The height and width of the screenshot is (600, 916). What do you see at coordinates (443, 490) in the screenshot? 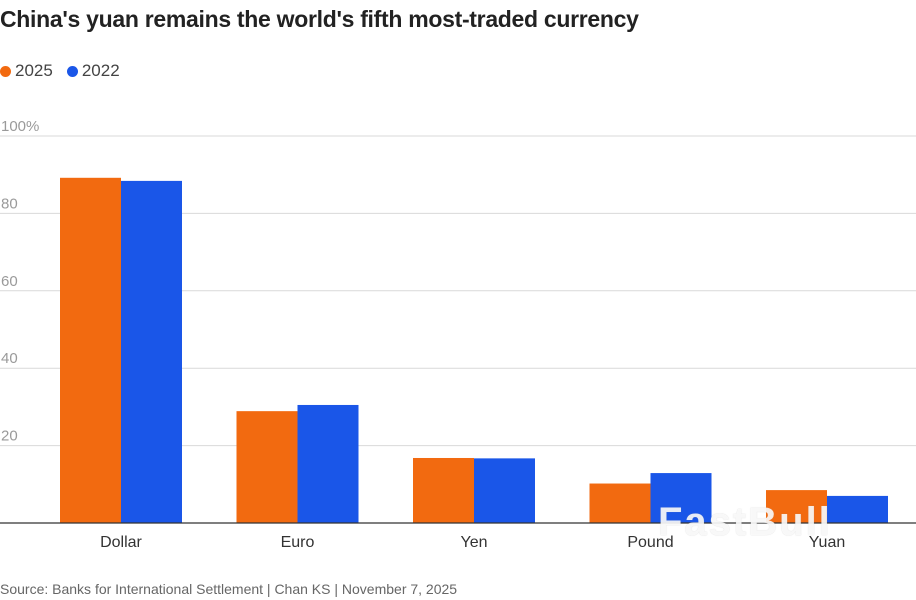
I see `bar-yen-2025` at bounding box center [443, 490].